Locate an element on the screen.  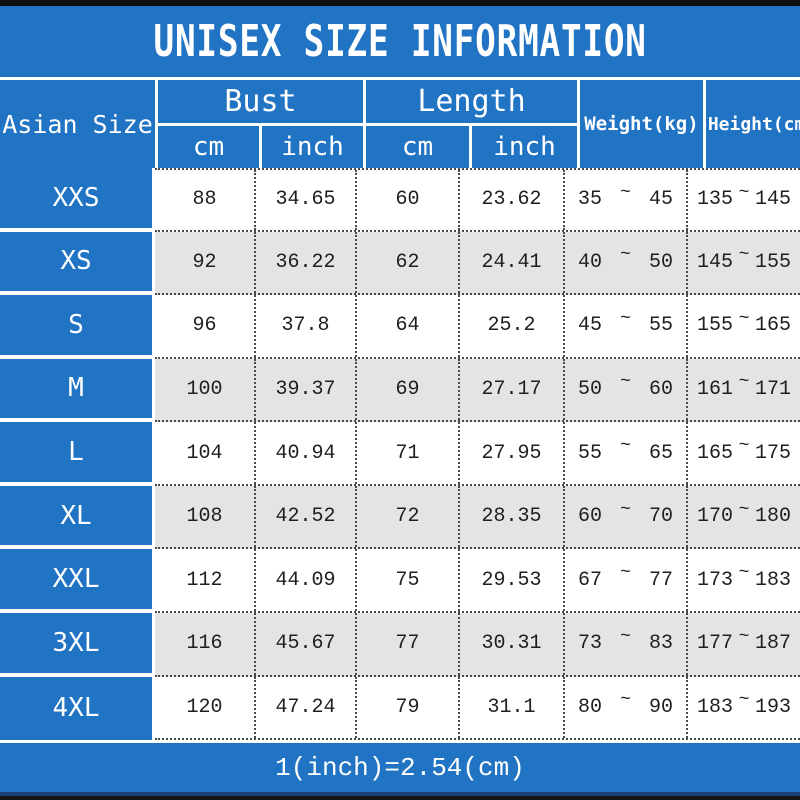
size-label-cell: L is located at coordinates (77, 454).